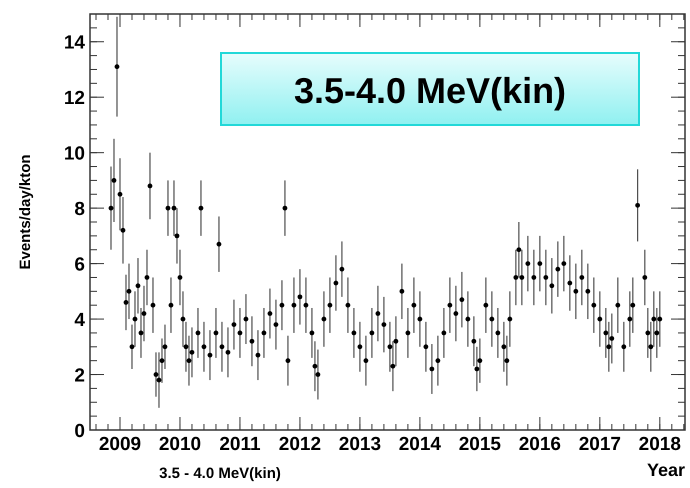 The image size is (690, 488). I want to click on x-tick-label: 2013, so click(360, 444).